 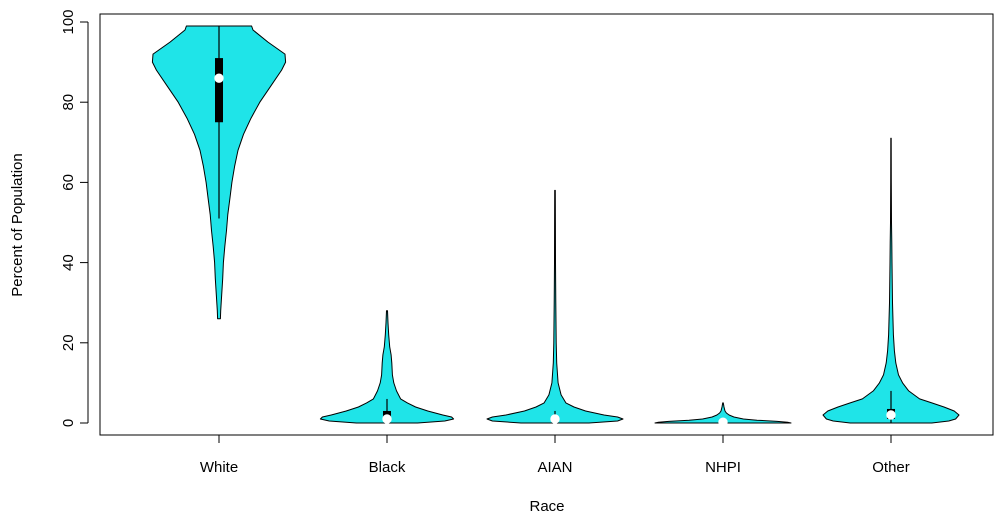 I want to click on violin-iqr-box, so click(x=219, y=90).